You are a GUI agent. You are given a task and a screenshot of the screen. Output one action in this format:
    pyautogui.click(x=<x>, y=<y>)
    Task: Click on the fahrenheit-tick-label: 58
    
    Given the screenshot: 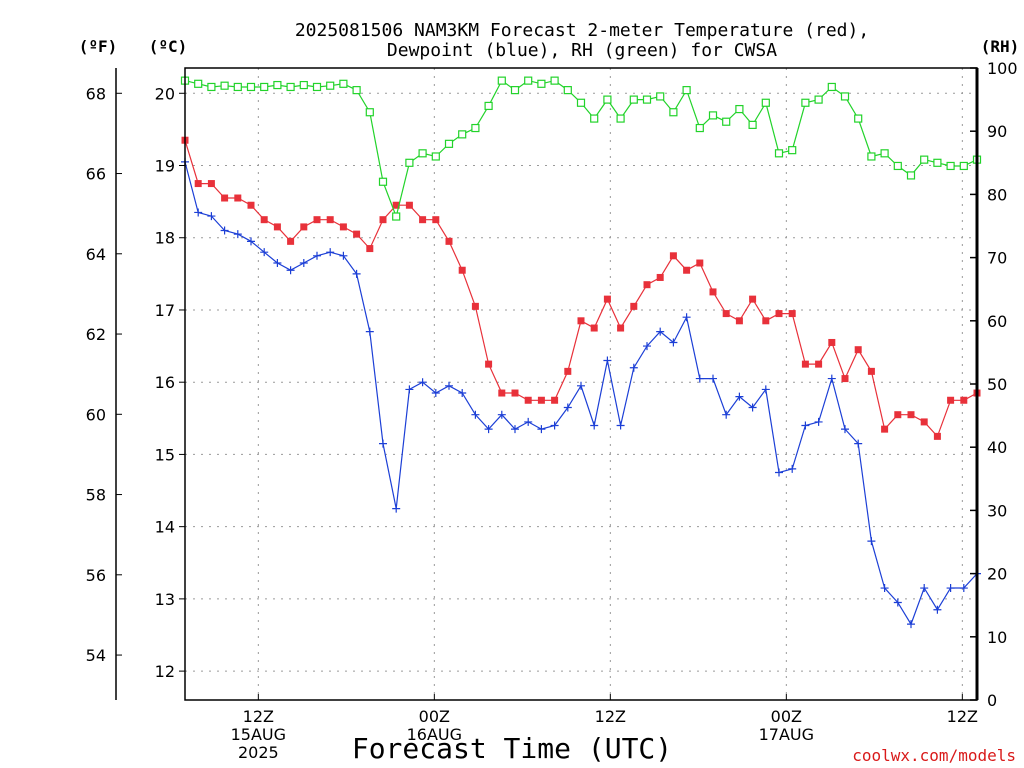 What is the action you would take?
    pyautogui.click(x=96, y=495)
    